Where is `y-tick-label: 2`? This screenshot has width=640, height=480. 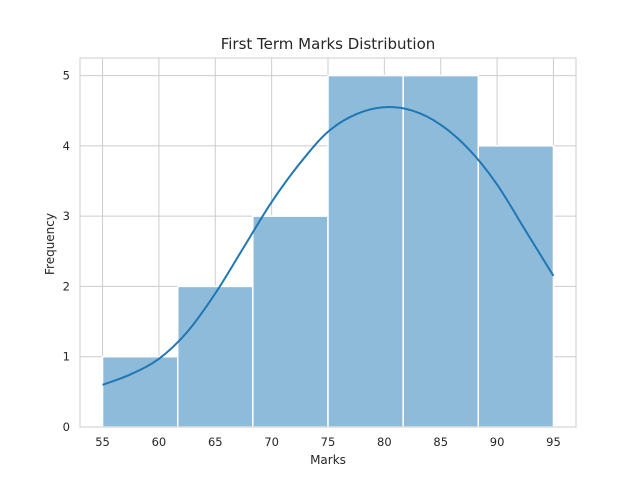 y-tick-label: 2 is located at coordinates (66, 286).